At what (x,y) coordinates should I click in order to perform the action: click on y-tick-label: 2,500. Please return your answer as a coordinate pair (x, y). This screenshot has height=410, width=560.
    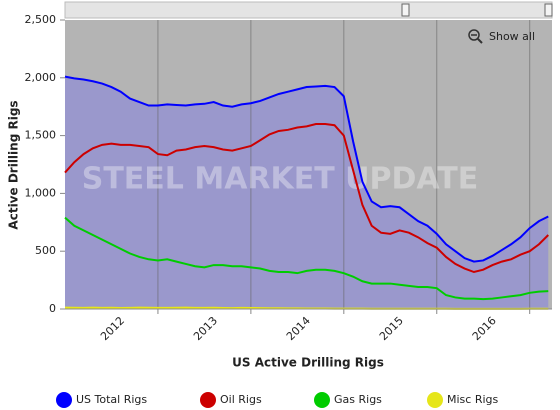
    Looking at the image, I should click on (41, 19).